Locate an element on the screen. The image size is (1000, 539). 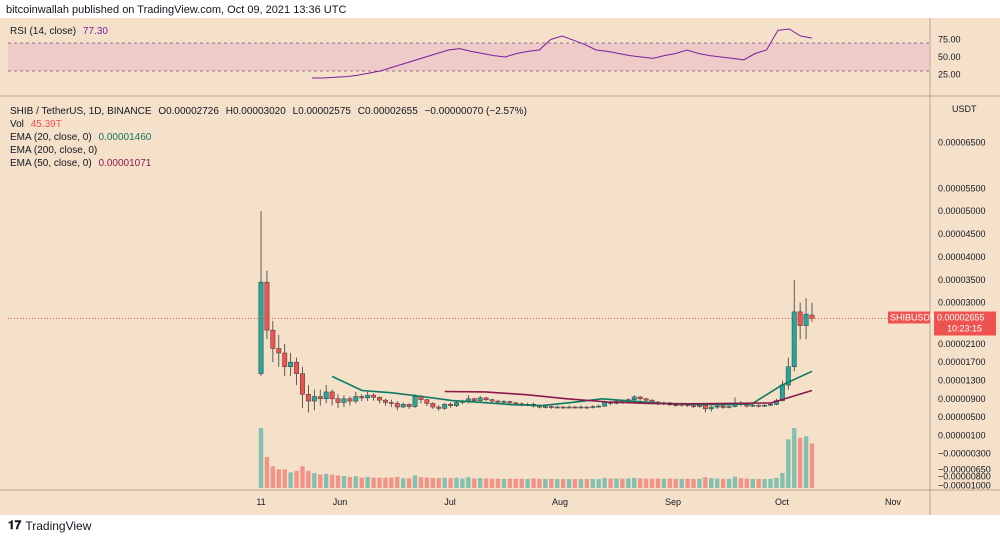
ohlc-open: O0.00002726 is located at coordinates (188, 111).